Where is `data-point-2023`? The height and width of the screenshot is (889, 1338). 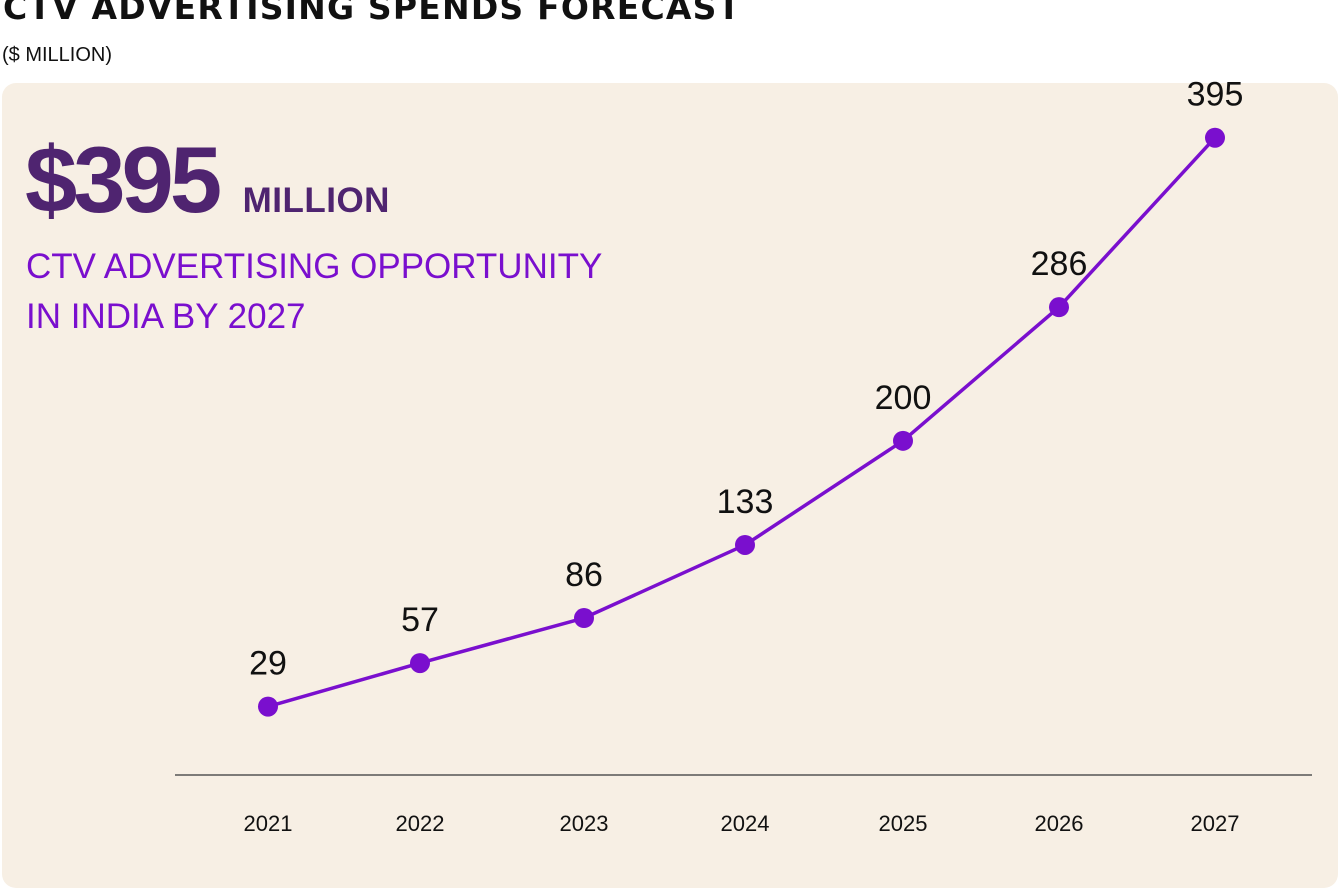
data-point-2023 is located at coordinates (584, 618).